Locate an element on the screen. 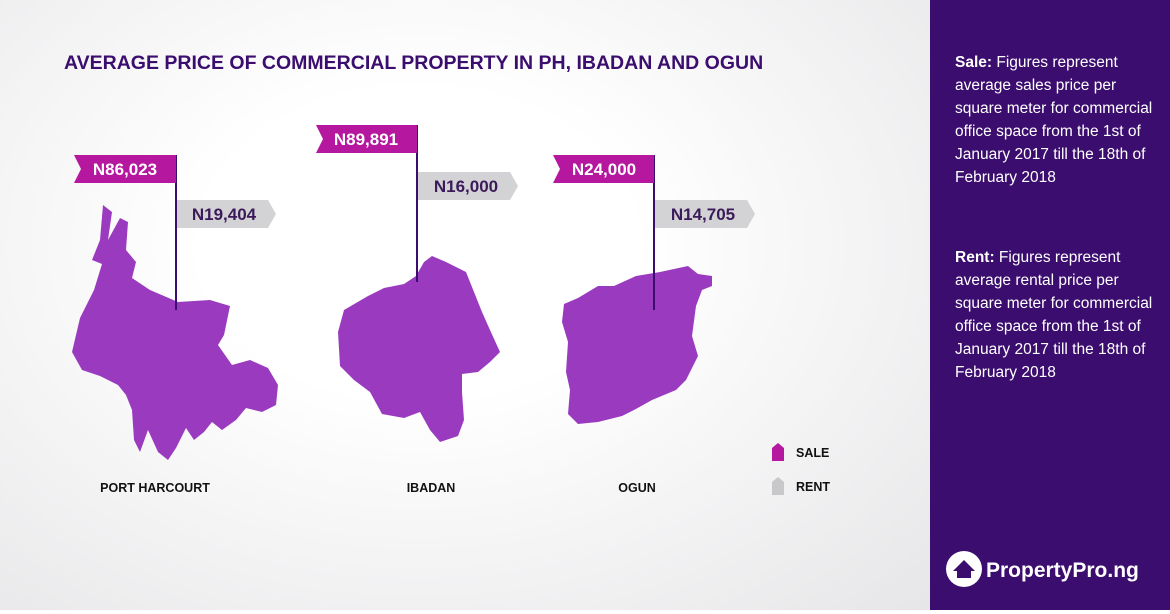 The image size is (1170, 614). sale-price: N89,891 is located at coordinates (366, 139).